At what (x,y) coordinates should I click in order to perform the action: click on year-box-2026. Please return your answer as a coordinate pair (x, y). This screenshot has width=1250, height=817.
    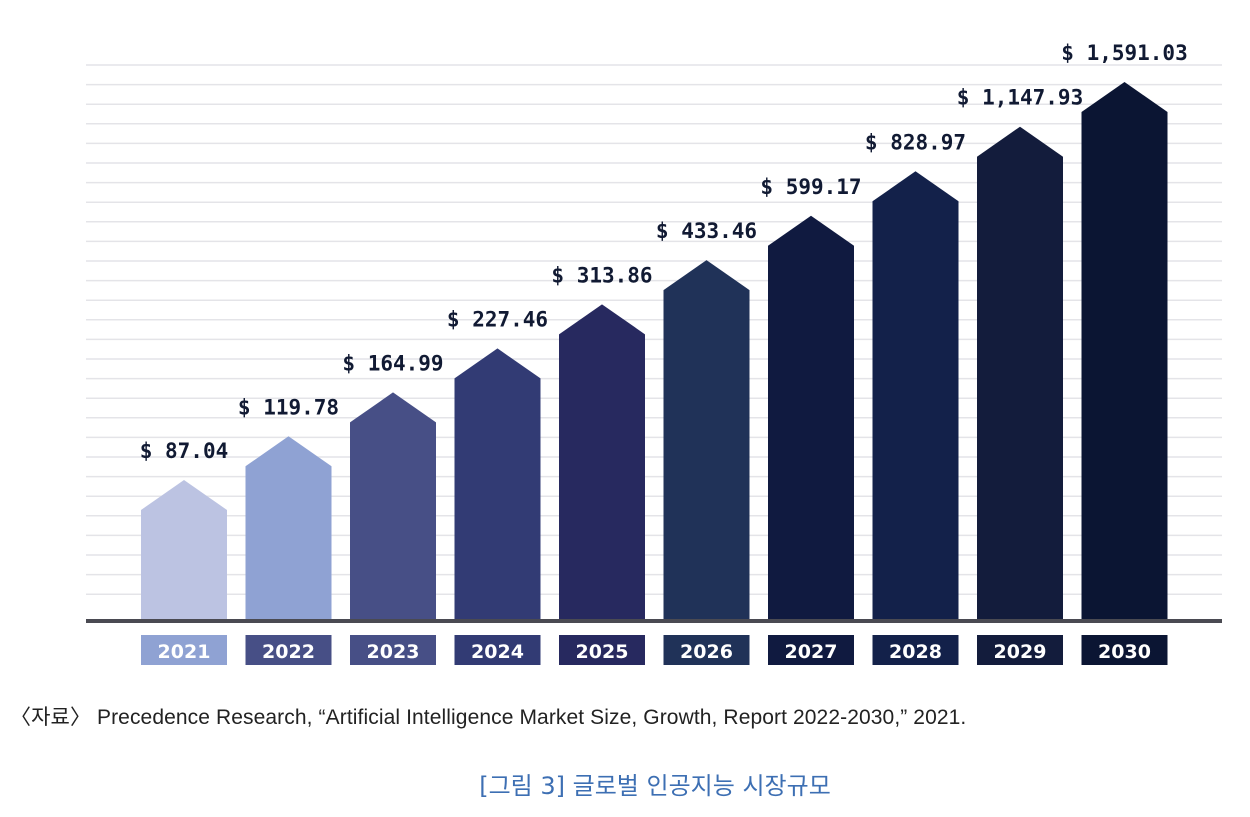
    Looking at the image, I should click on (706, 650).